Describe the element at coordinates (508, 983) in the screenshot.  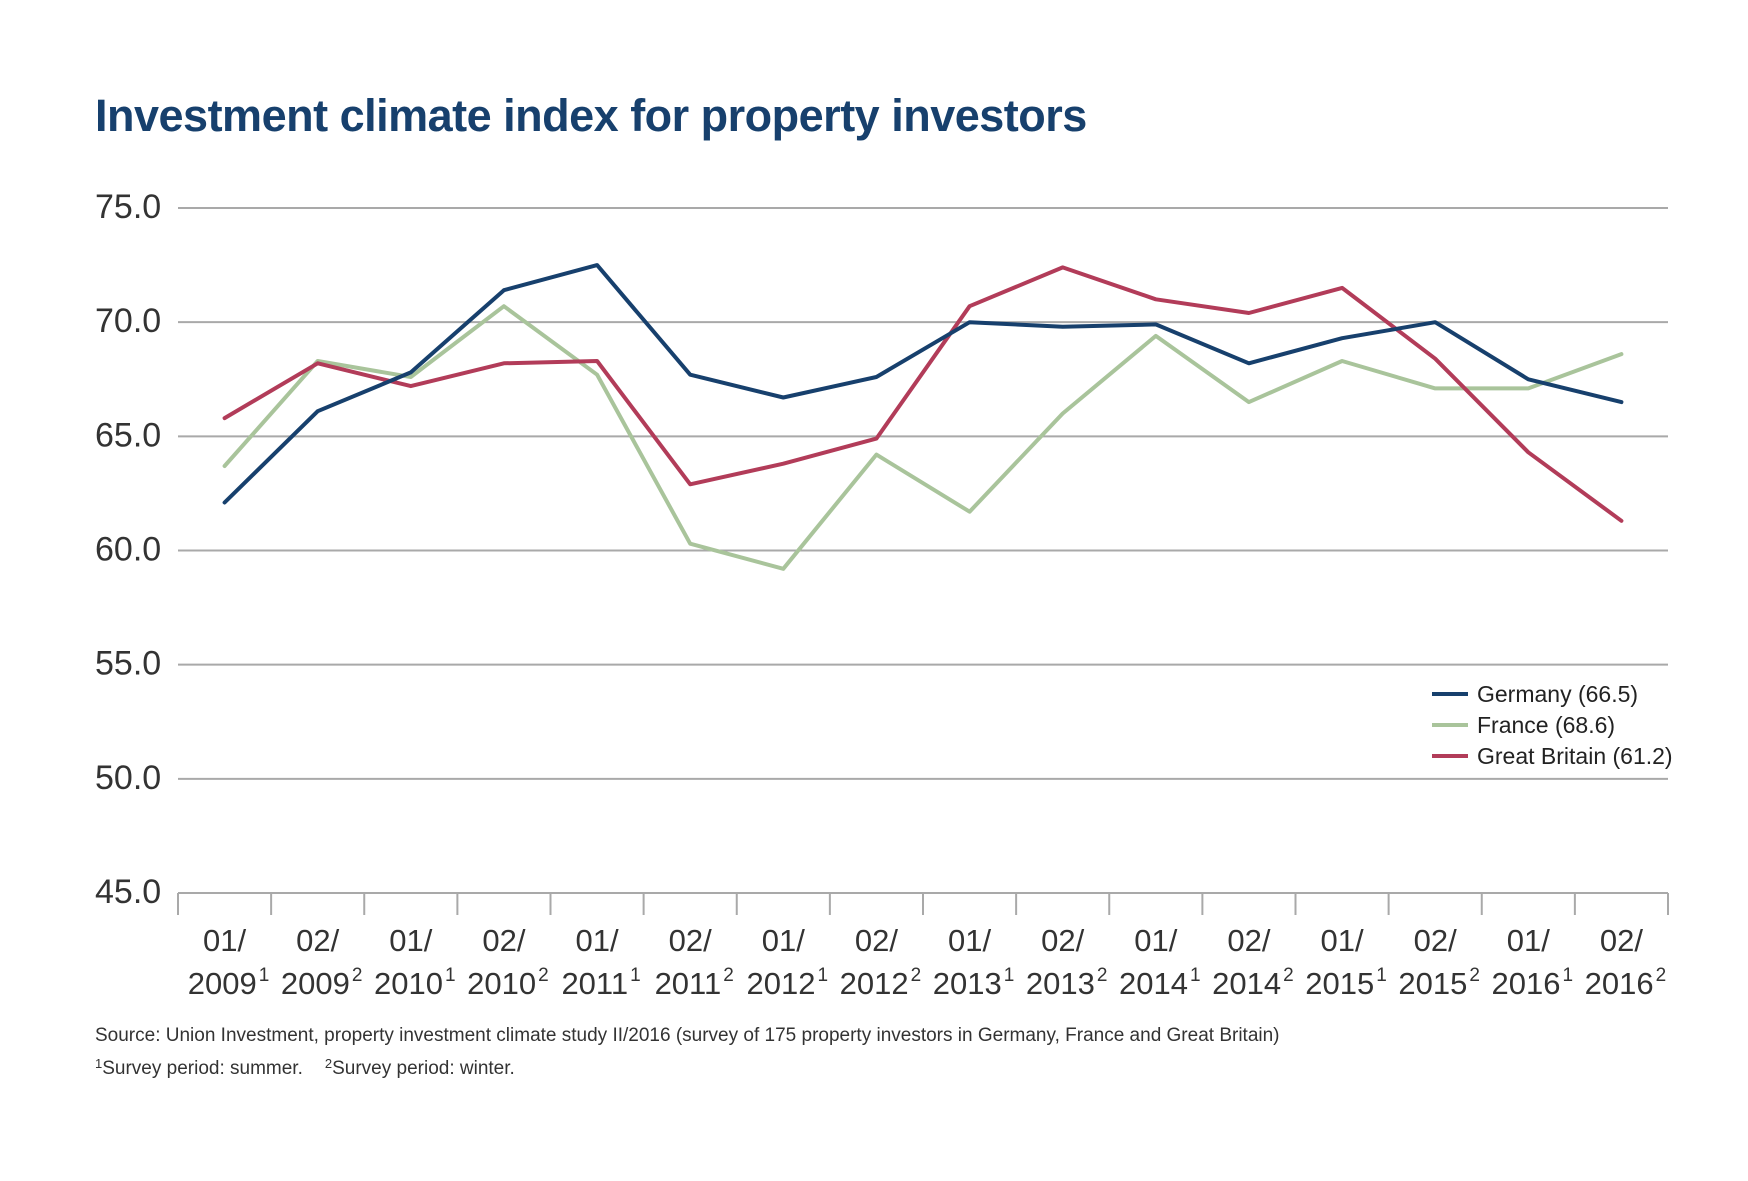
I see `x-tick-label-year: 2010 2` at that location.